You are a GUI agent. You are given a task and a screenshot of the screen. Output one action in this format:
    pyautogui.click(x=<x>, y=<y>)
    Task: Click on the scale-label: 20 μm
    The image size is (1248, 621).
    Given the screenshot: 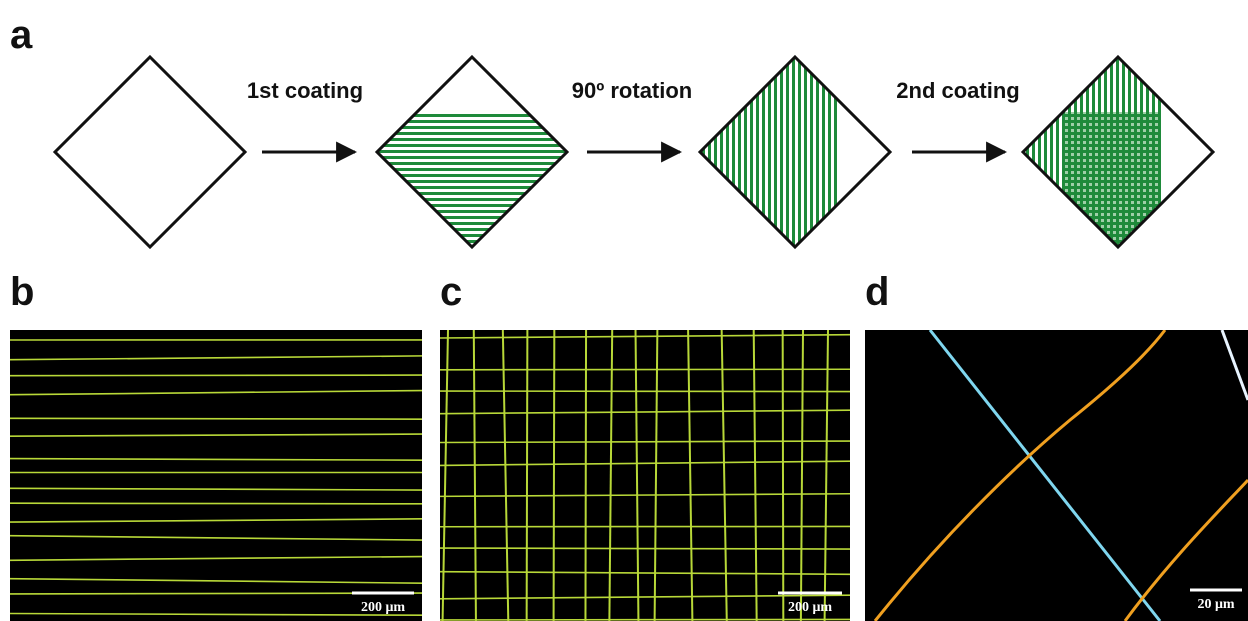 What is the action you would take?
    pyautogui.click(x=1215, y=604)
    